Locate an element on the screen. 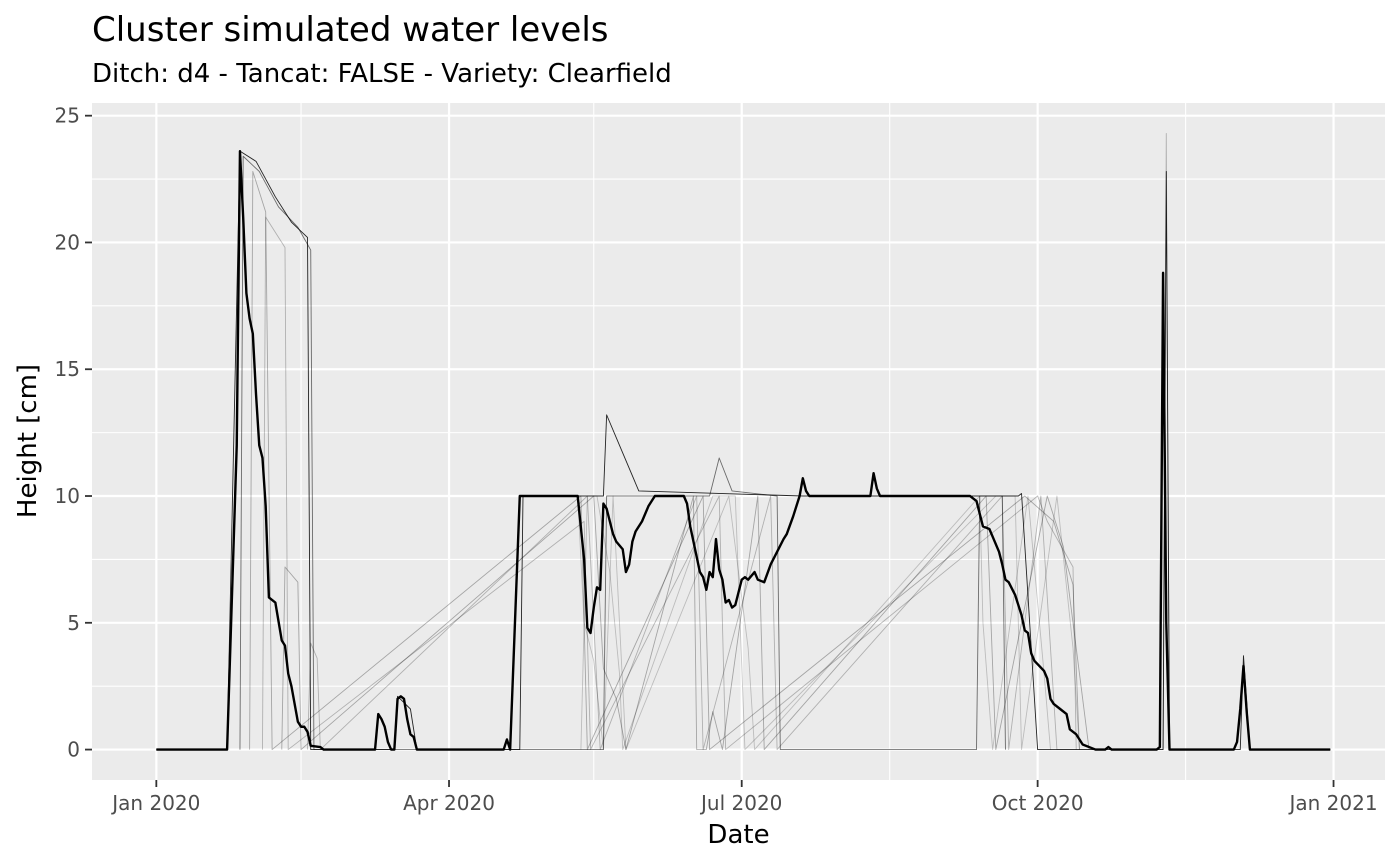  y-tick-label: 10 is located at coordinates (67, 496).